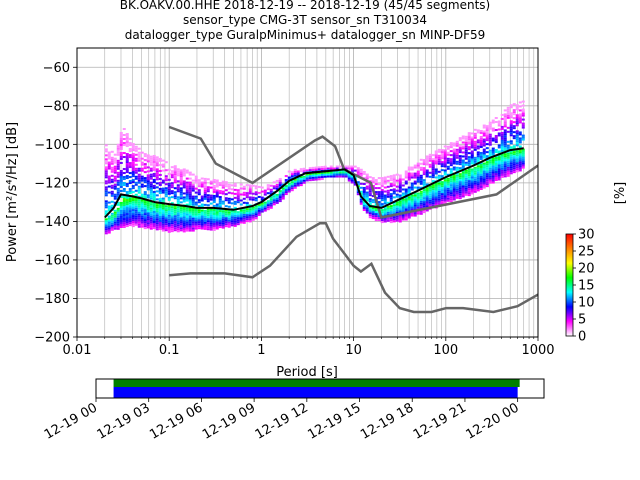  I want to click on colorbar-tick-label: 5, so click(582, 320).